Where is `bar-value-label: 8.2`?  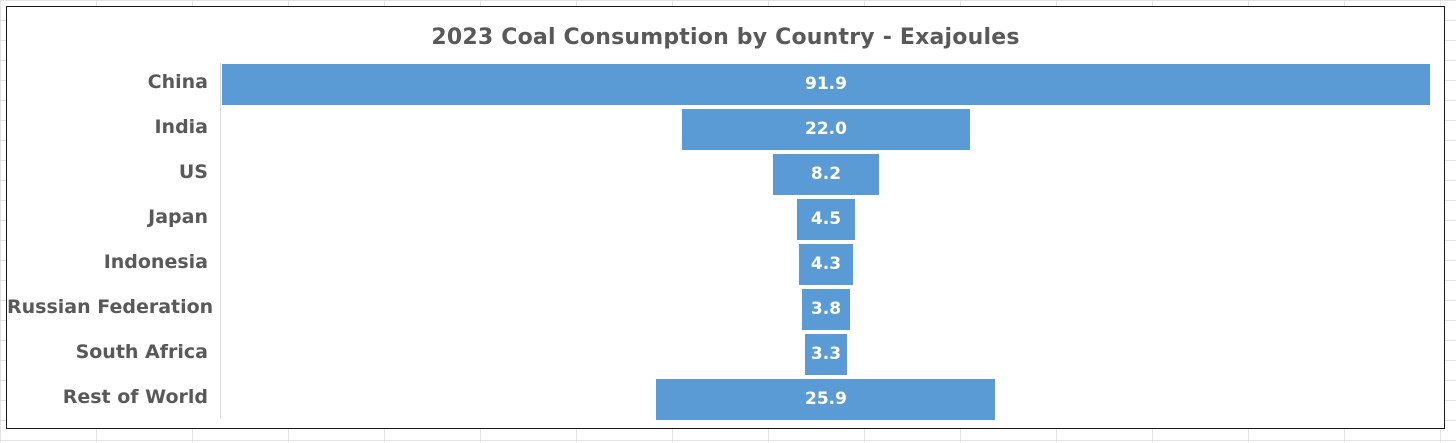 bar-value-label: 8.2 is located at coordinates (826, 174).